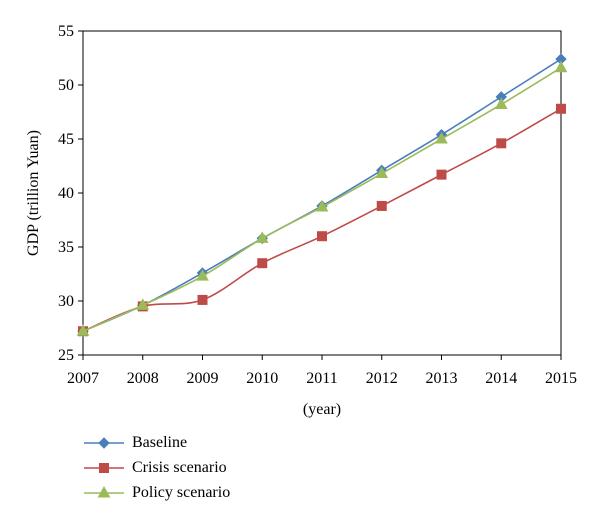 This screenshot has height=522, width=600. I want to click on x-axis: 2007 2008 2009 2010 2011 2012 2013 2014 2015, so click(322, 371).